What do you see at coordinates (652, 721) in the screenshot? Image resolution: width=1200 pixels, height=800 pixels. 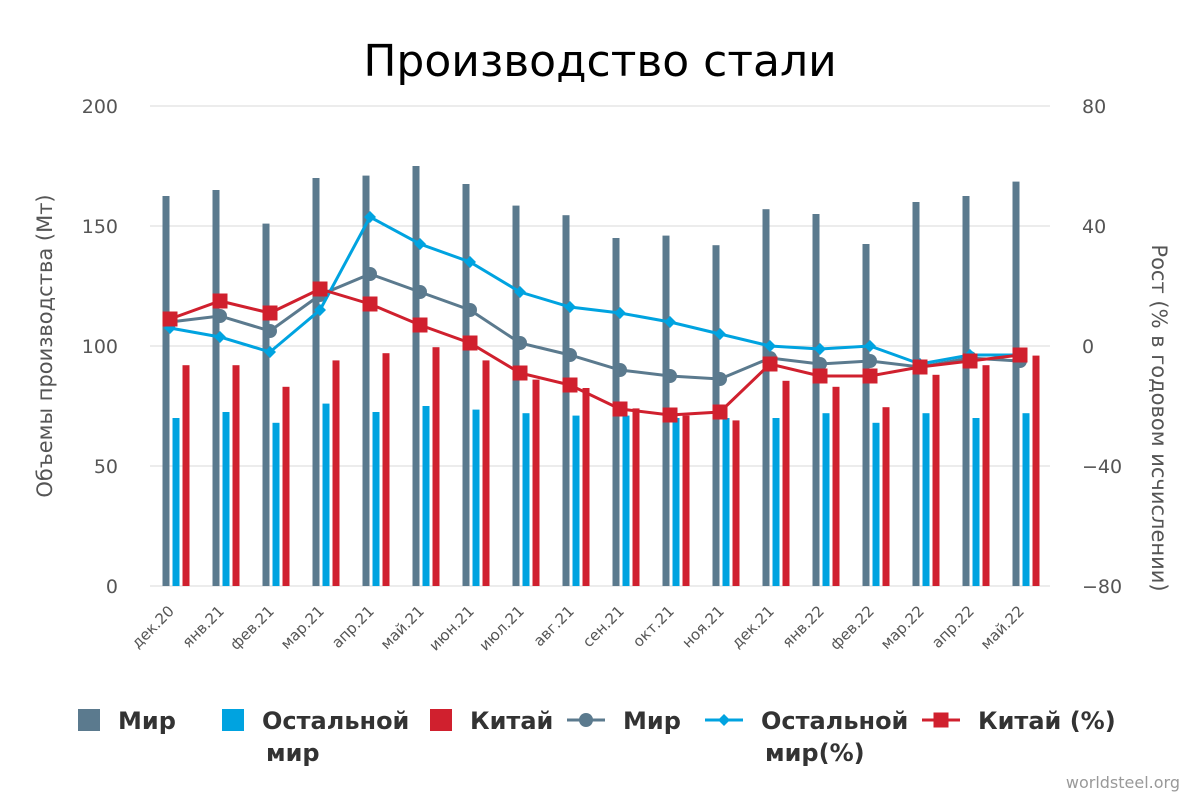 I see `legend-label-line: Мир` at bounding box center [652, 721].